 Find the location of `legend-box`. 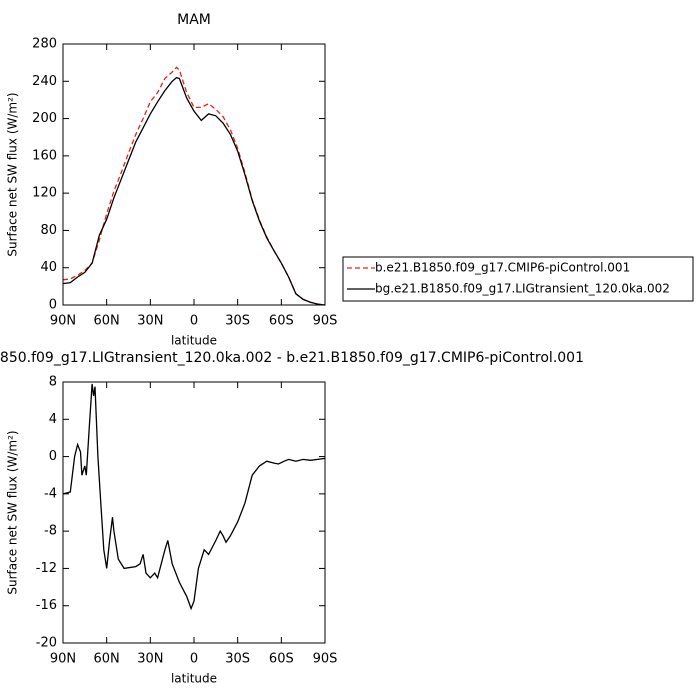

legend-box is located at coordinates (518, 279).